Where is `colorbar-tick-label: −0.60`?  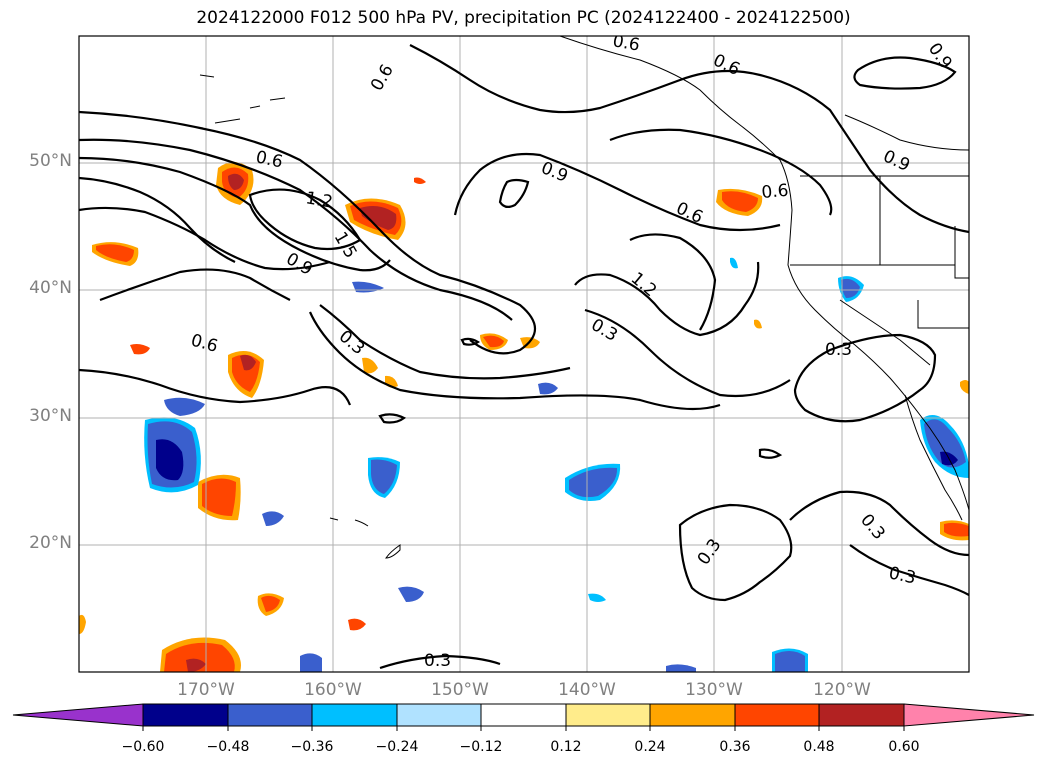
colorbar-tick-label: −0.60 is located at coordinates (143, 747).